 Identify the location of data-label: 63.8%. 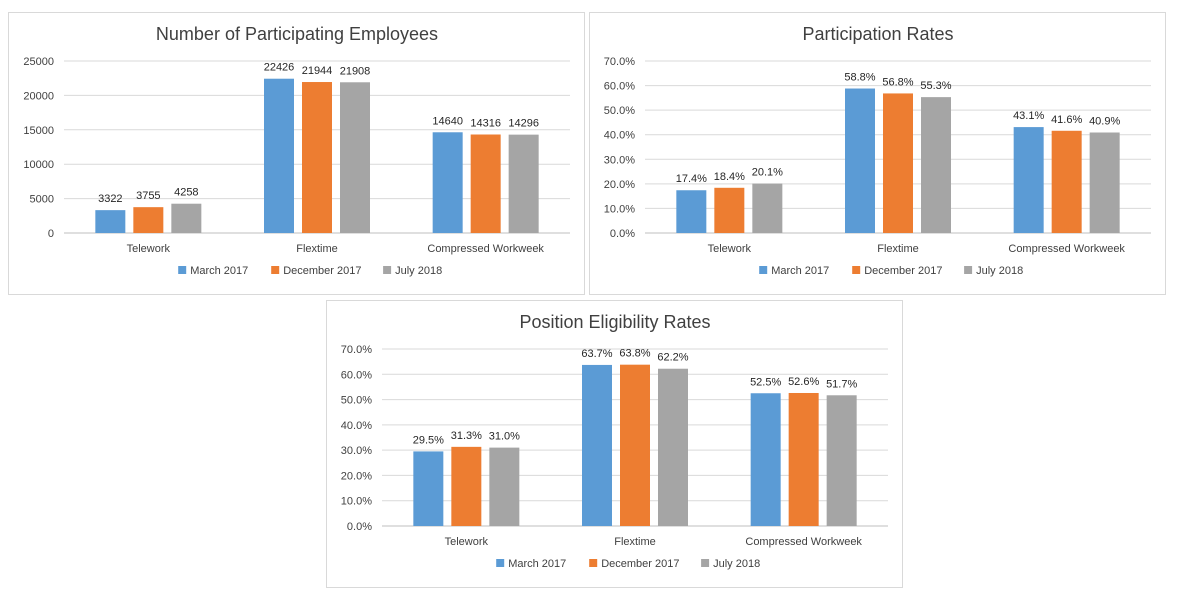
(634, 354).